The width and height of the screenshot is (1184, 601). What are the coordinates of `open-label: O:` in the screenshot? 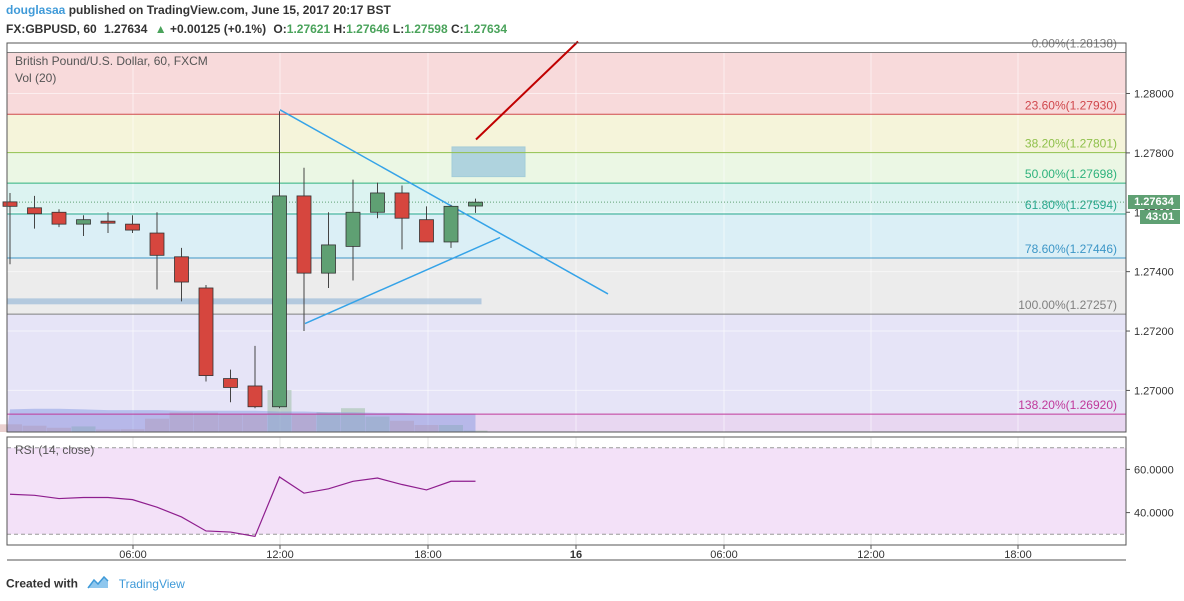 It's located at (280, 29).